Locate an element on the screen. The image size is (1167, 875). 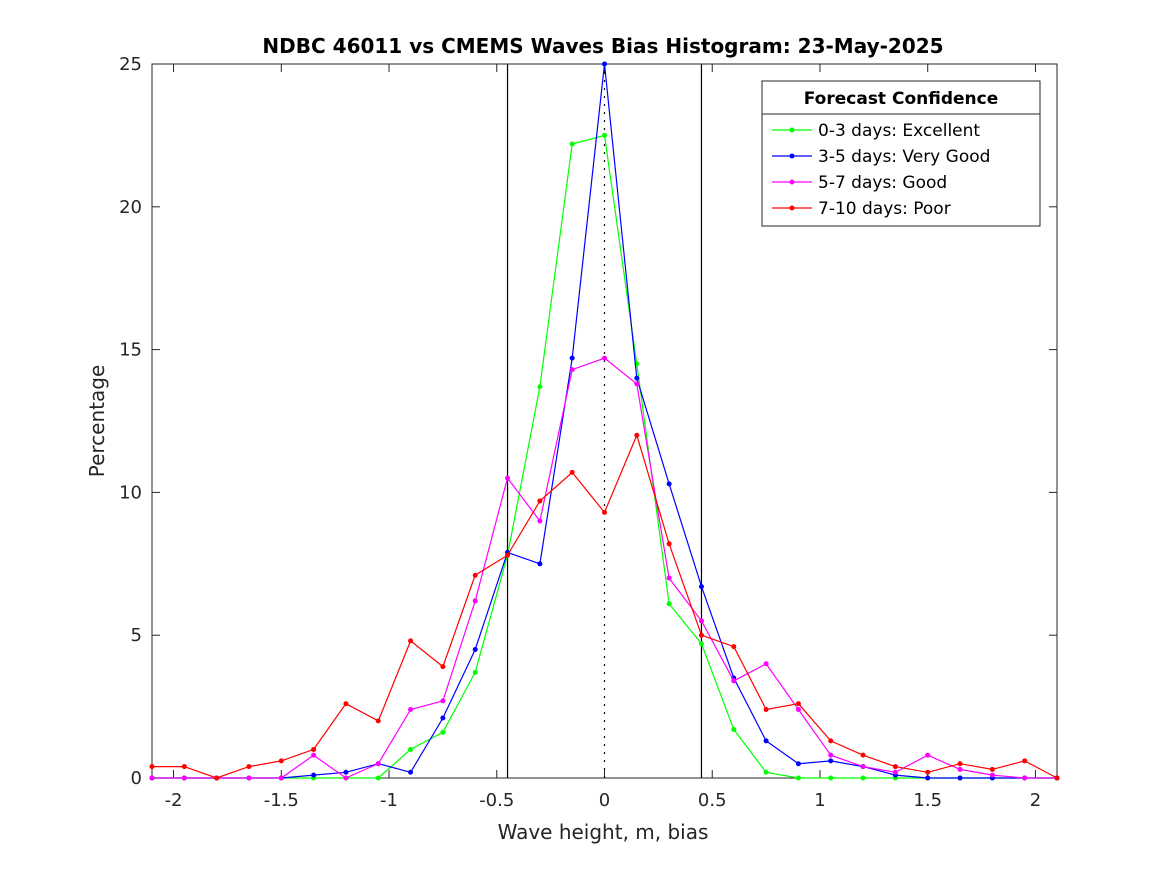
x-tick-label: -0.5 is located at coordinates (496, 800).